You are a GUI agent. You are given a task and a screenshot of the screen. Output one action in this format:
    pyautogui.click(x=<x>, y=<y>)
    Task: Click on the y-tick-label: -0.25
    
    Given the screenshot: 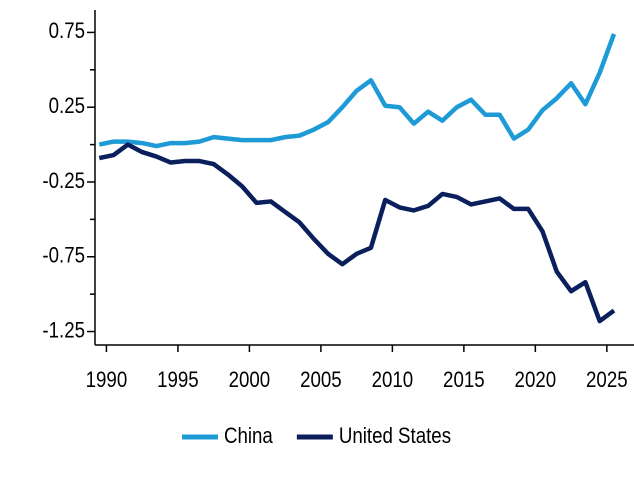 What is the action you would take?
    pyautogui.click(x=63, y=181)
    